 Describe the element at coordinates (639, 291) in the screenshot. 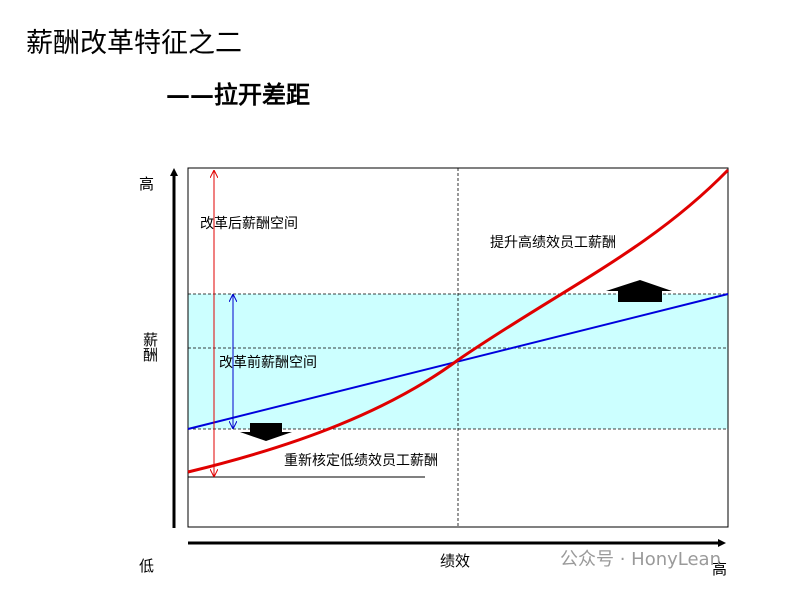

I see `up-arrow` at that location.